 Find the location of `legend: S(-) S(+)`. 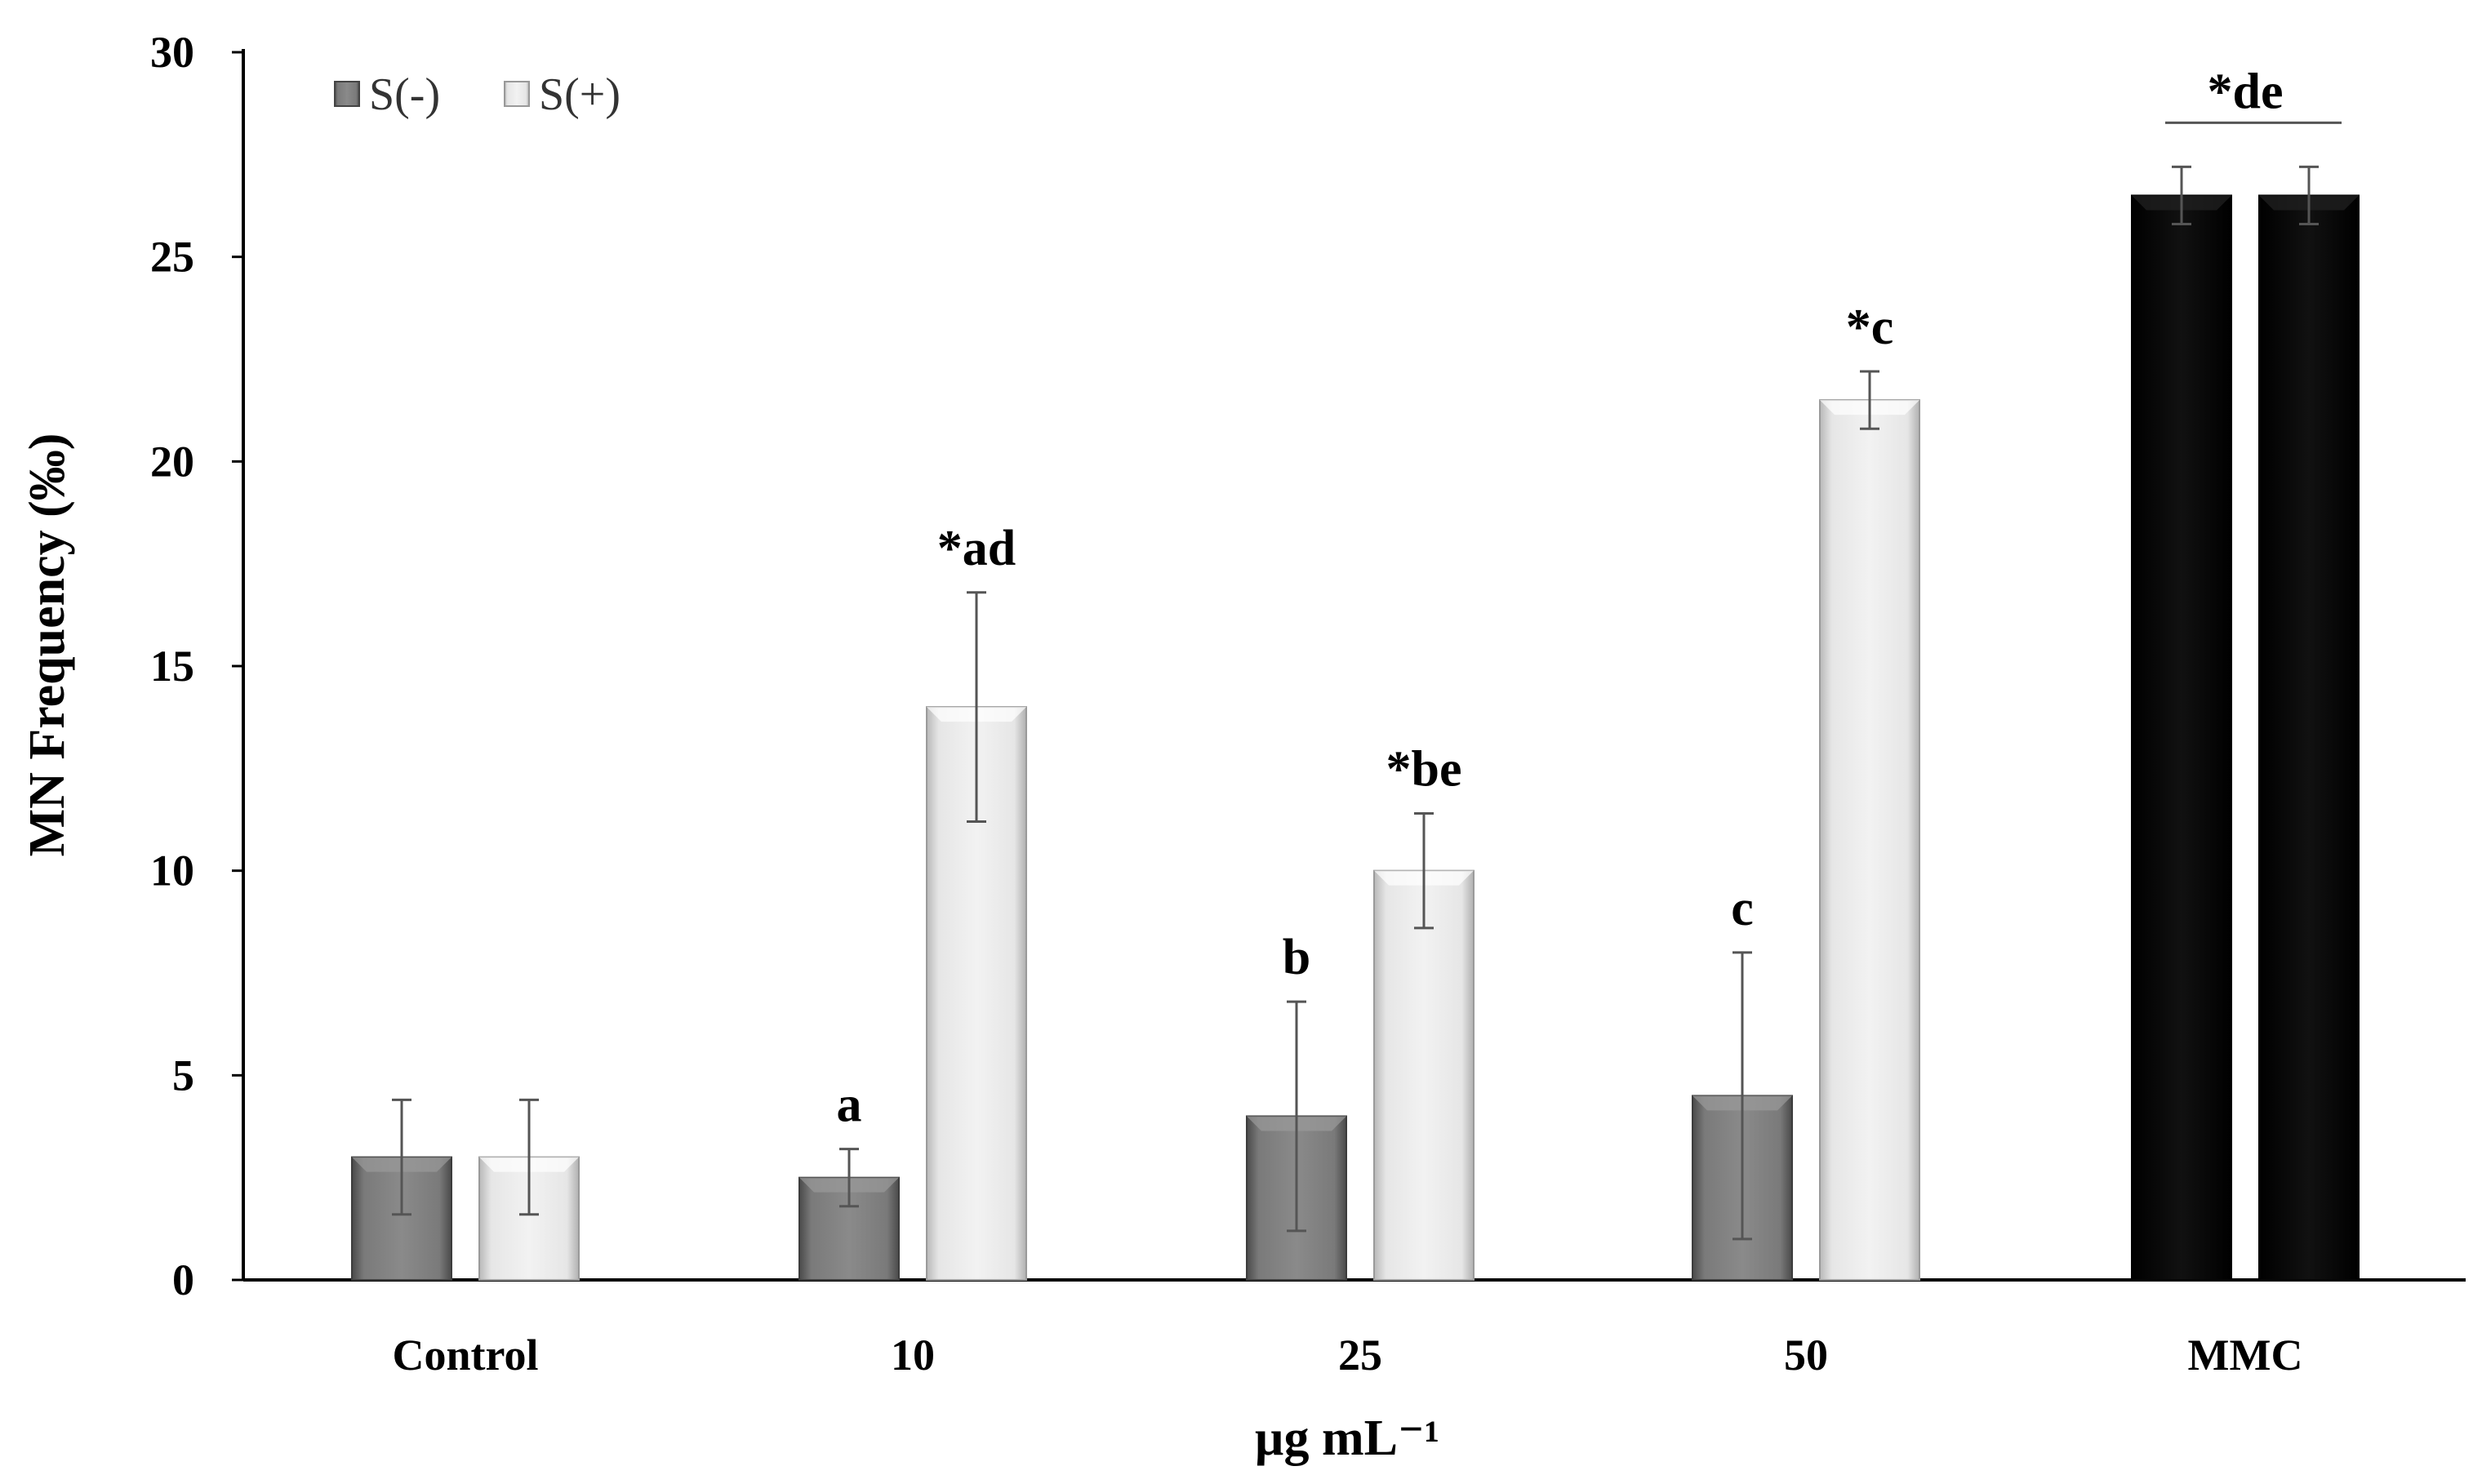

legend: S(-) S(+) is located at coordinates (477, 94).